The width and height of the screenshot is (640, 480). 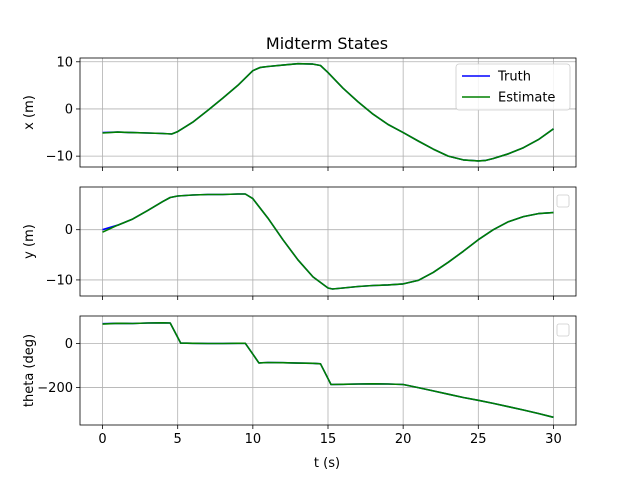 What do you see at coordinates (178, 439) in the screenshot?
I see `x-tick-label: 5` at bounding box center [178, 439].